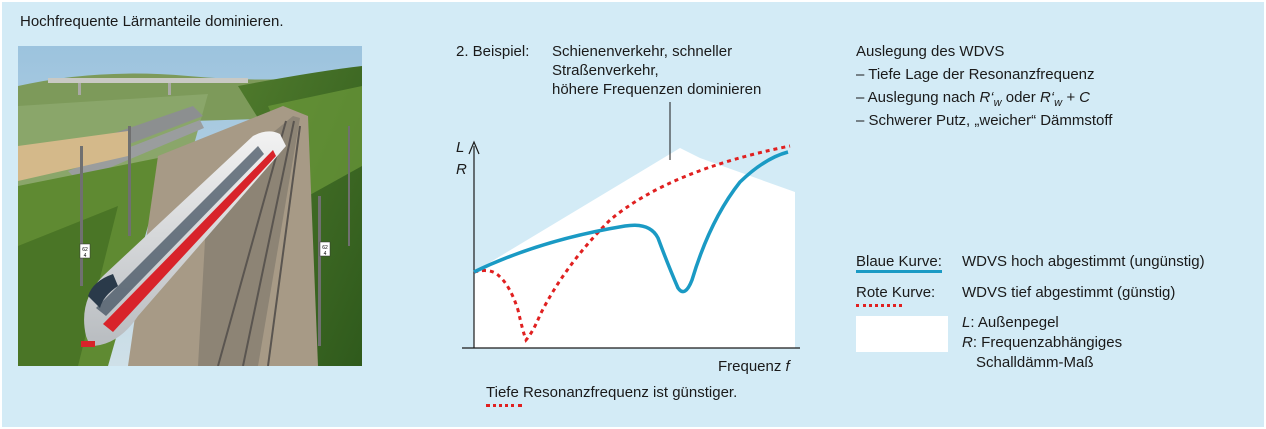 This screenshot has width=1266, height=429. I want to click on caption-rest: Resonanzfrequenz ist günstiger., so click(628, 392).